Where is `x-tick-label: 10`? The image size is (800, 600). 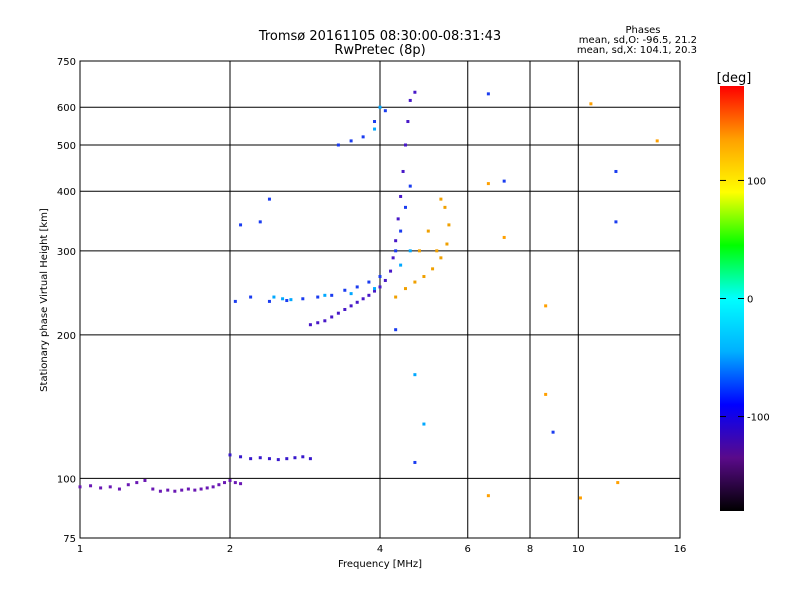
x-tick-label: 10 is located at coordinates (578, 549).